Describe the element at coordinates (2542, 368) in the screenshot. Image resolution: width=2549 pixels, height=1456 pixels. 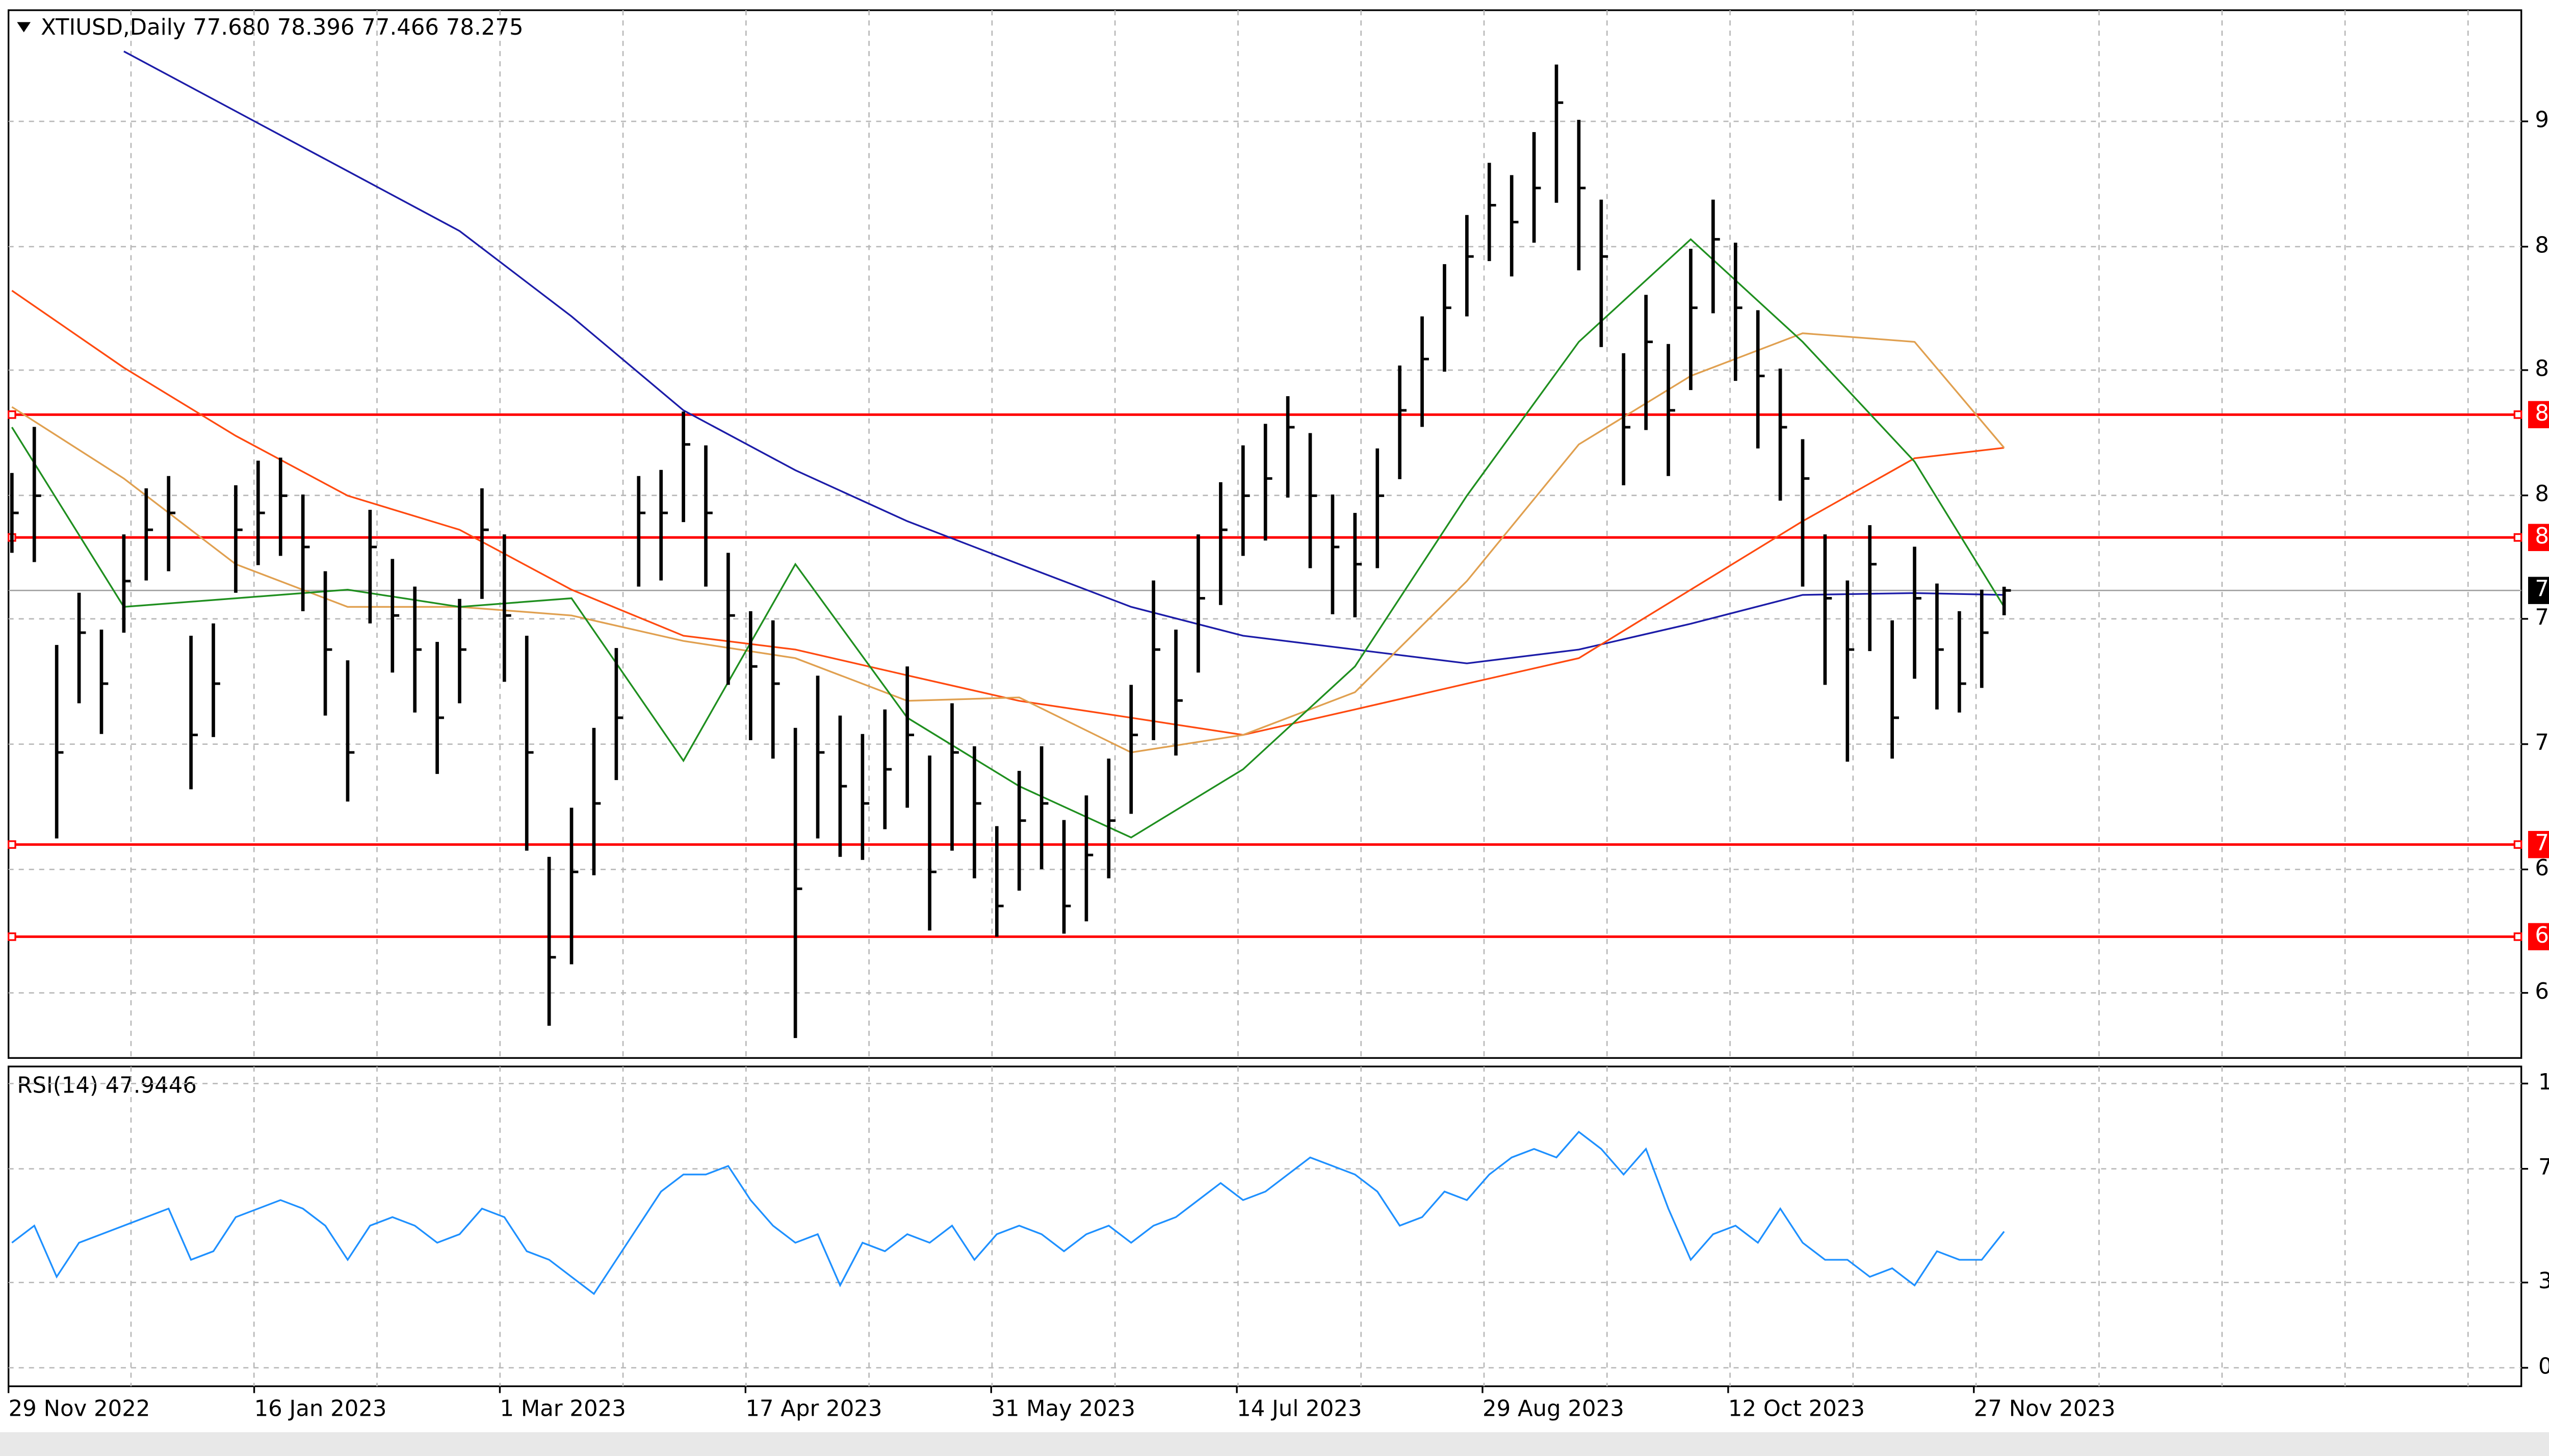
I see `y-tick-label: 85.450` at that location.